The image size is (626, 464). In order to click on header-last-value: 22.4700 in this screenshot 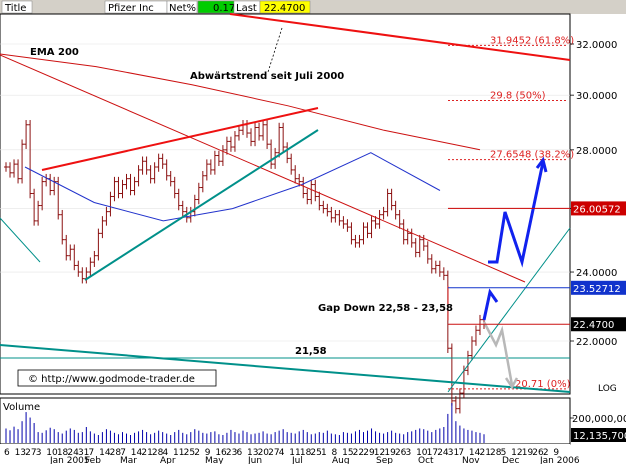, I will do `click(284, 8)`.